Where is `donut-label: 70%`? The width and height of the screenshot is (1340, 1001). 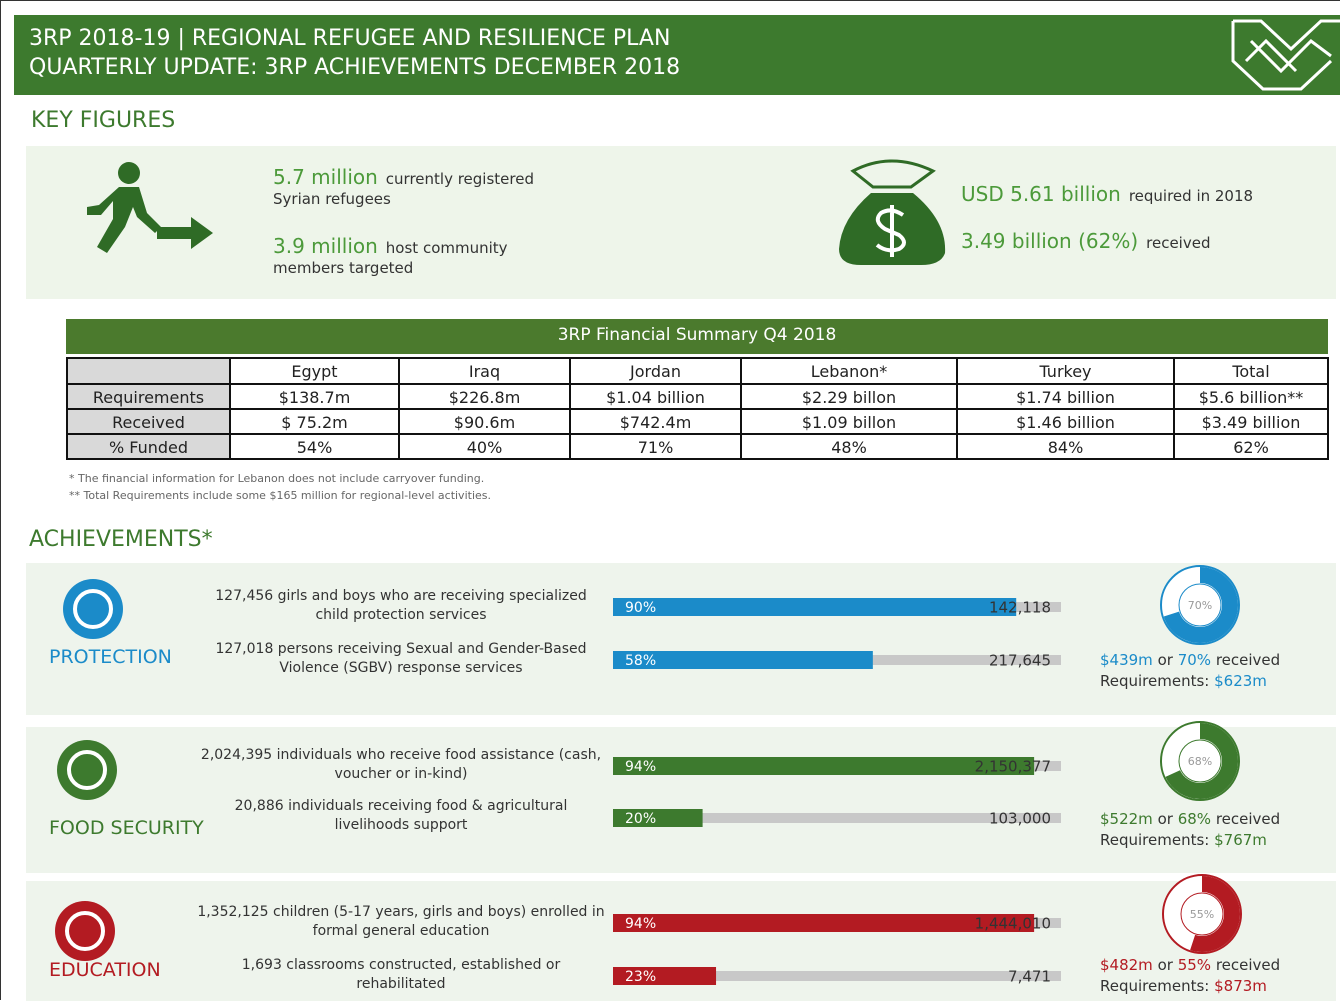
donut-label: 70% is located at coordinates (1200, 605).